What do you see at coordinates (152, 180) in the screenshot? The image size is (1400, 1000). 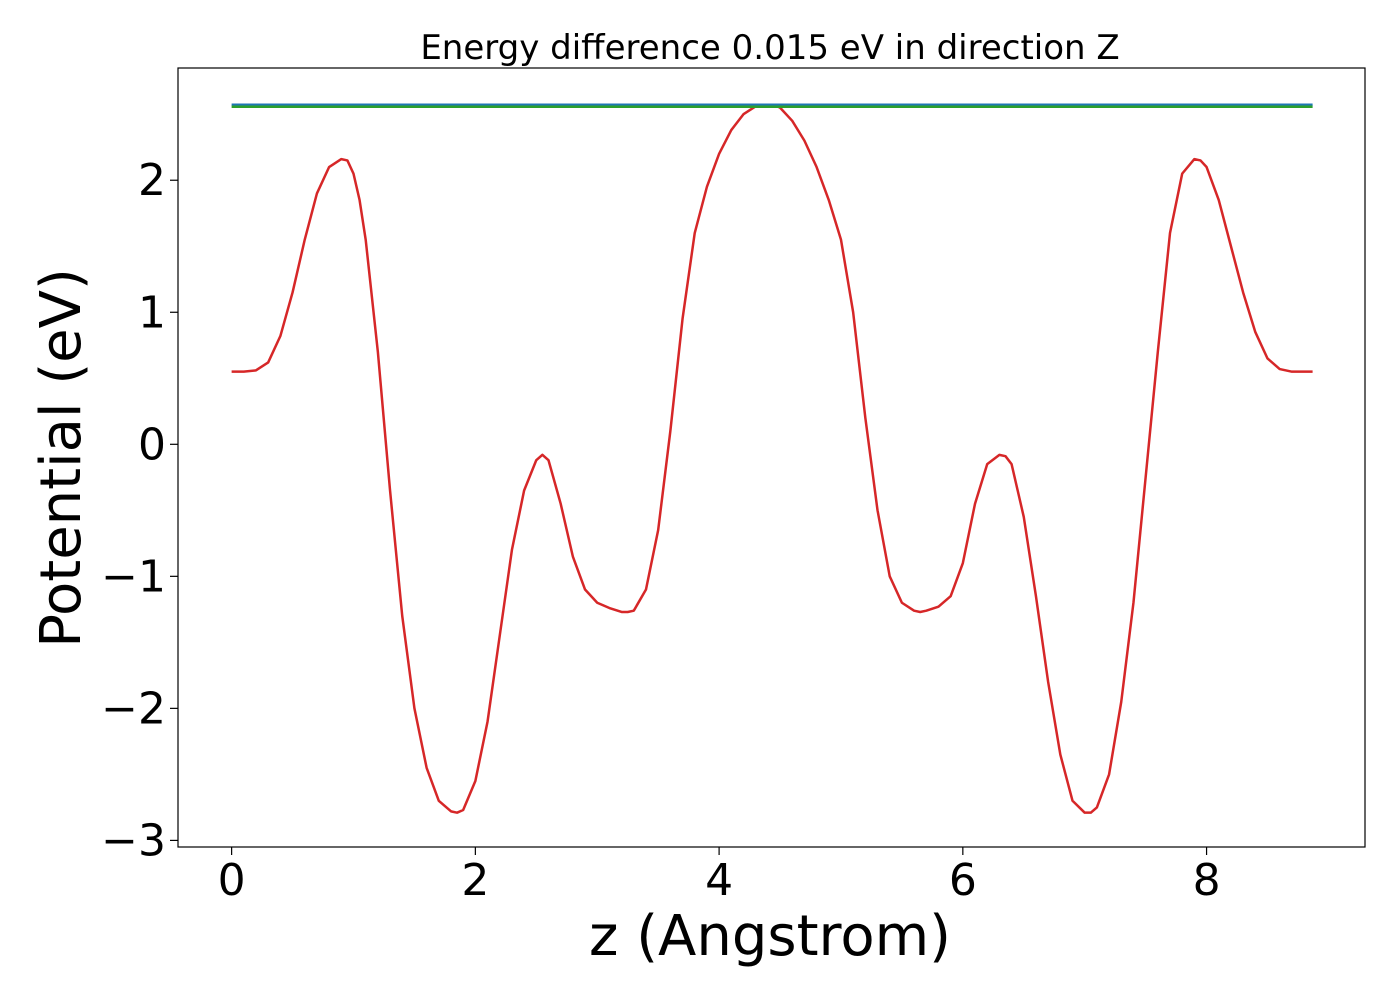 I see `y-tick-label: 2` at bounding box center [152, 180].